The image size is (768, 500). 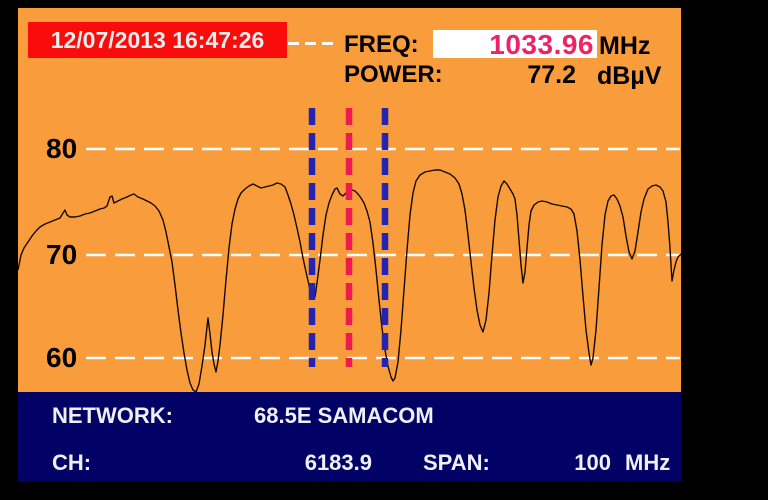 What do you see at coordinates (62, 254) in the screenshot?
I see `y-axis-label-70: 70` at bounding box center [62, 254].